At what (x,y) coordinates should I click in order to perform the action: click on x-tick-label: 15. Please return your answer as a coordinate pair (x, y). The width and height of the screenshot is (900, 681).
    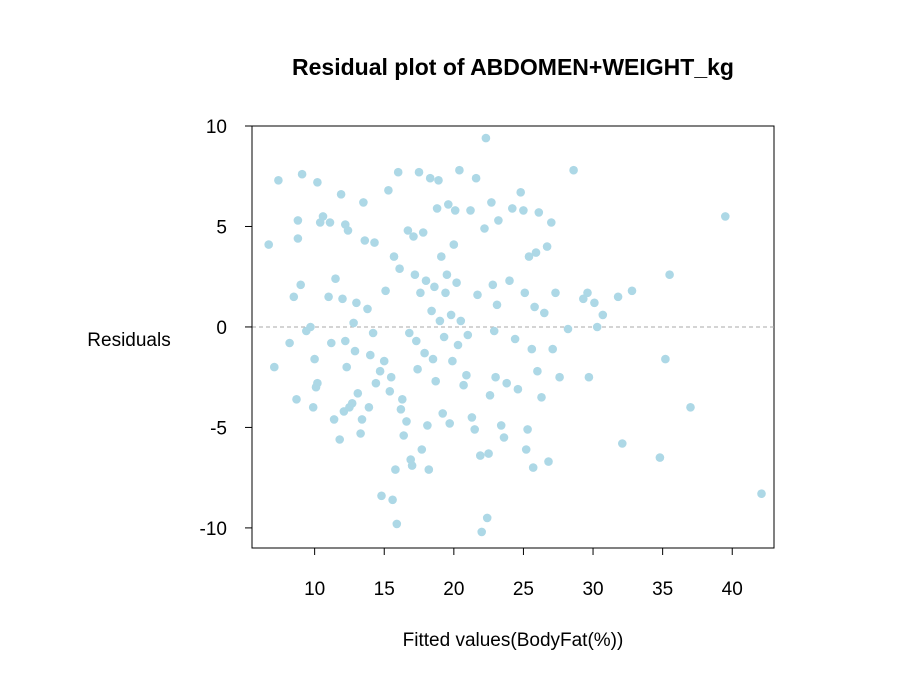
    Looking at the image, I should click on (384, 589).